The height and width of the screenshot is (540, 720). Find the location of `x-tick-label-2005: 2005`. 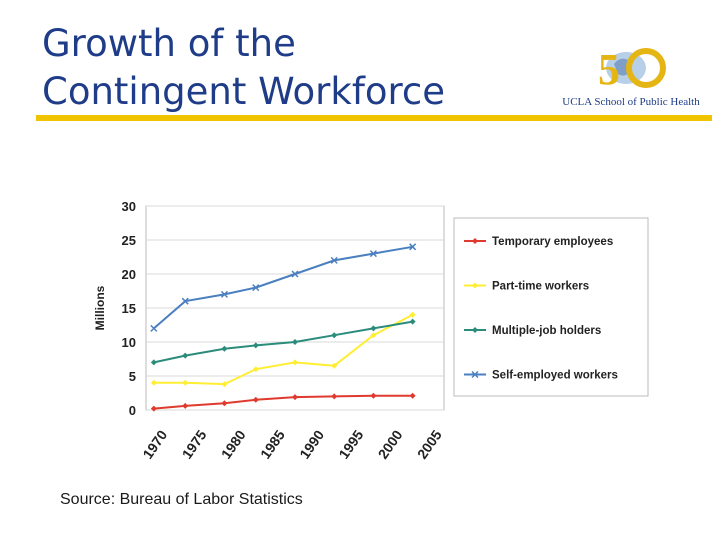

x-tick-label-2005: 2005 is located at coordinates (429, 444).